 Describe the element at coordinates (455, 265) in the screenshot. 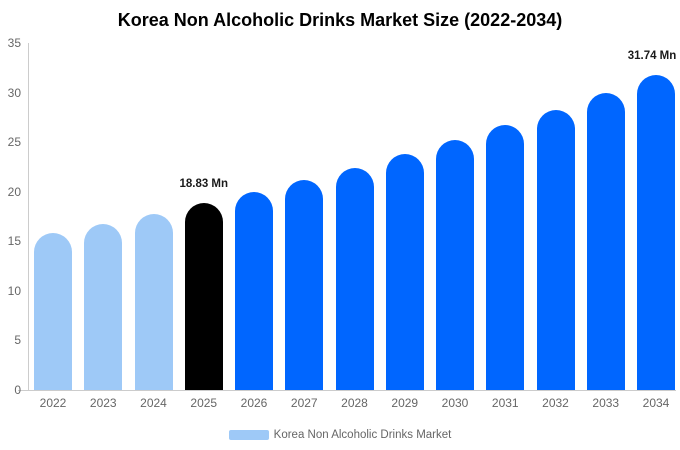

I see `bar-2030` at that location.